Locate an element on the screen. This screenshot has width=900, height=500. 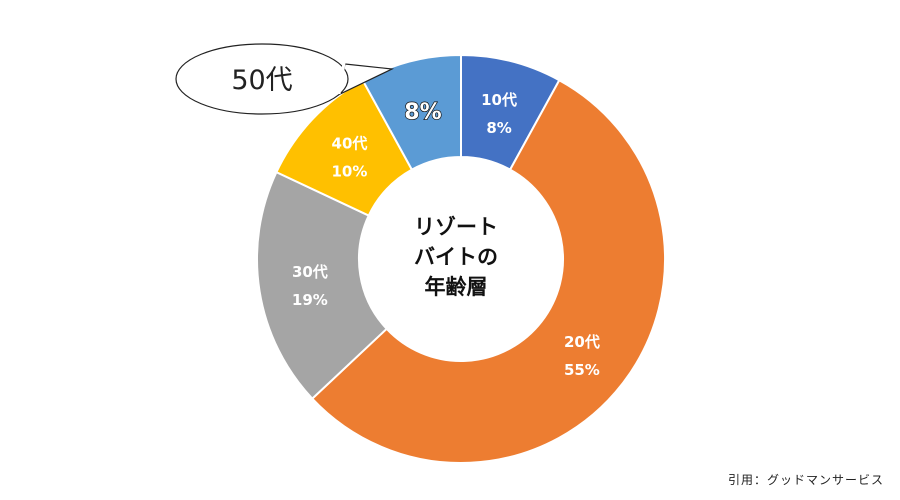
callout-ellipse is located at coordinates (262, 79).